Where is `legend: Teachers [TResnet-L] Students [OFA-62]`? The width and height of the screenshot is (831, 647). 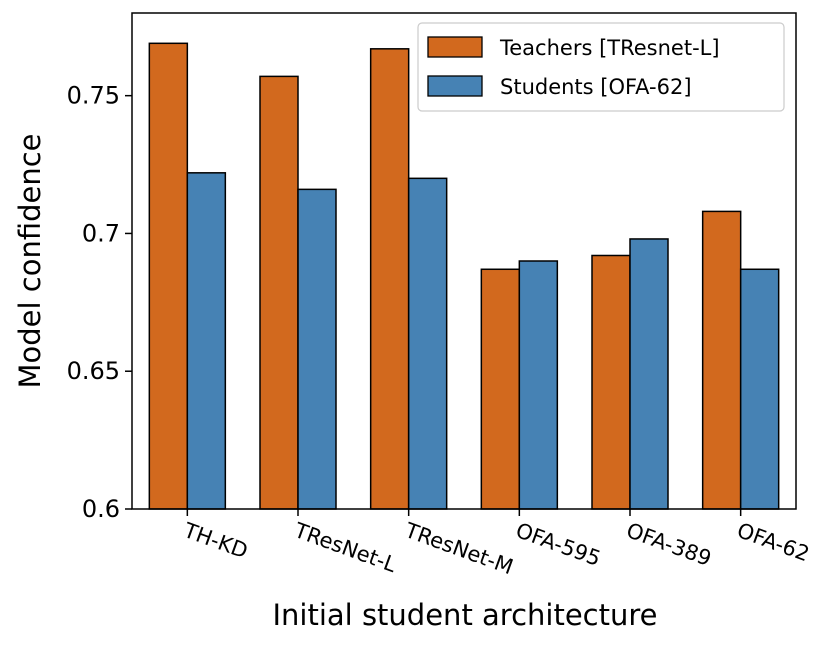
legend: Teachers [TResnet-L] Students [OFA-62] is located at coordinates (601, 67).